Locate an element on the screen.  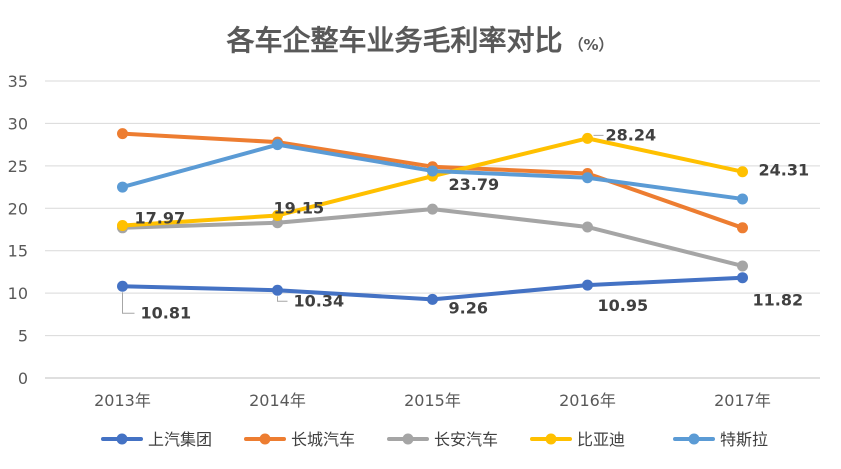
data-label: 28.24 is located at coordinates (631, 134).